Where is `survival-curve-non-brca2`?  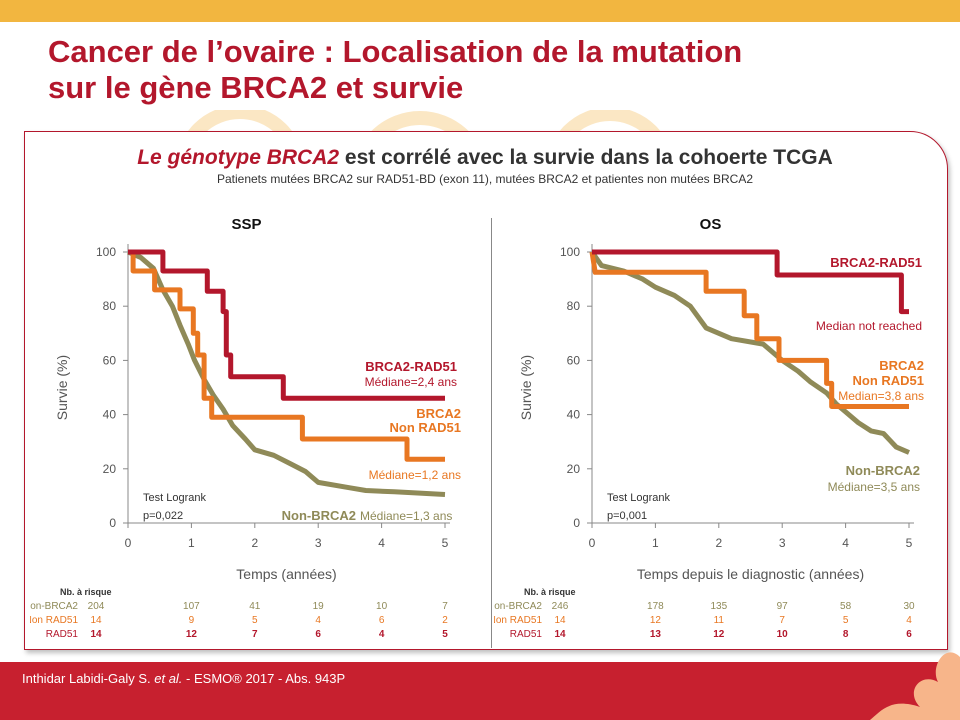
survival-curve-non-brca2 is located at coordinates (749, 352).